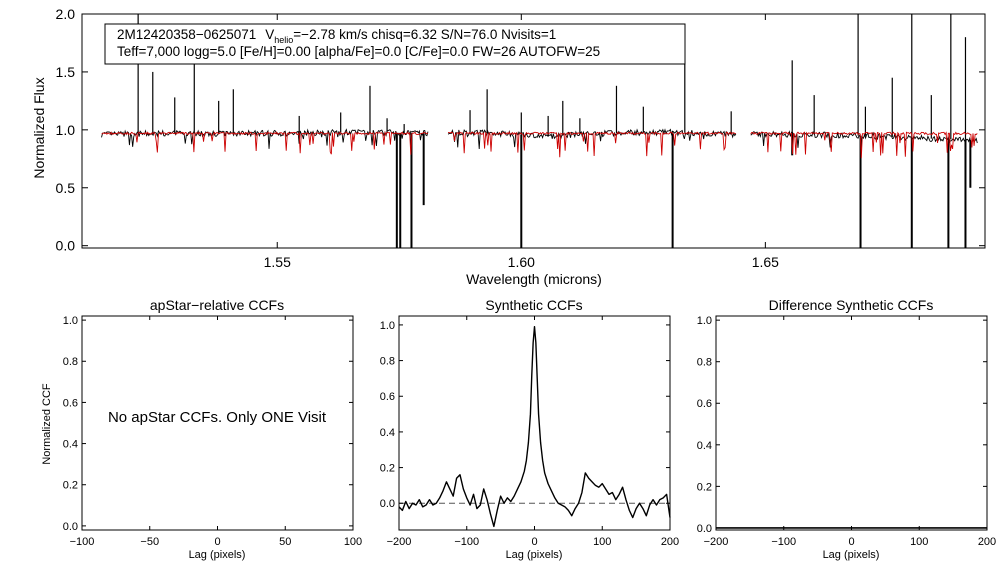 This screenshot has width=1008, height=576. What do you see at coordinates (277, 262) in the screenshot?
I see `spectrum-x-tick-label: 1.55` at bounding box center [277, 262].